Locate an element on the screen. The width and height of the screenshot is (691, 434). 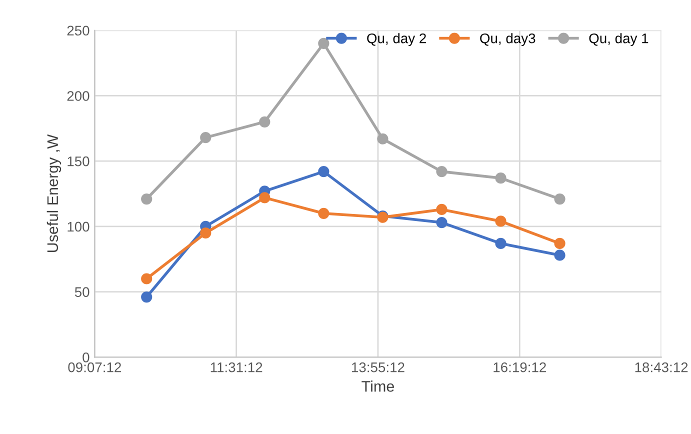
y-axis-title: Useful Energy ,W is located at coordinates (54, 193).